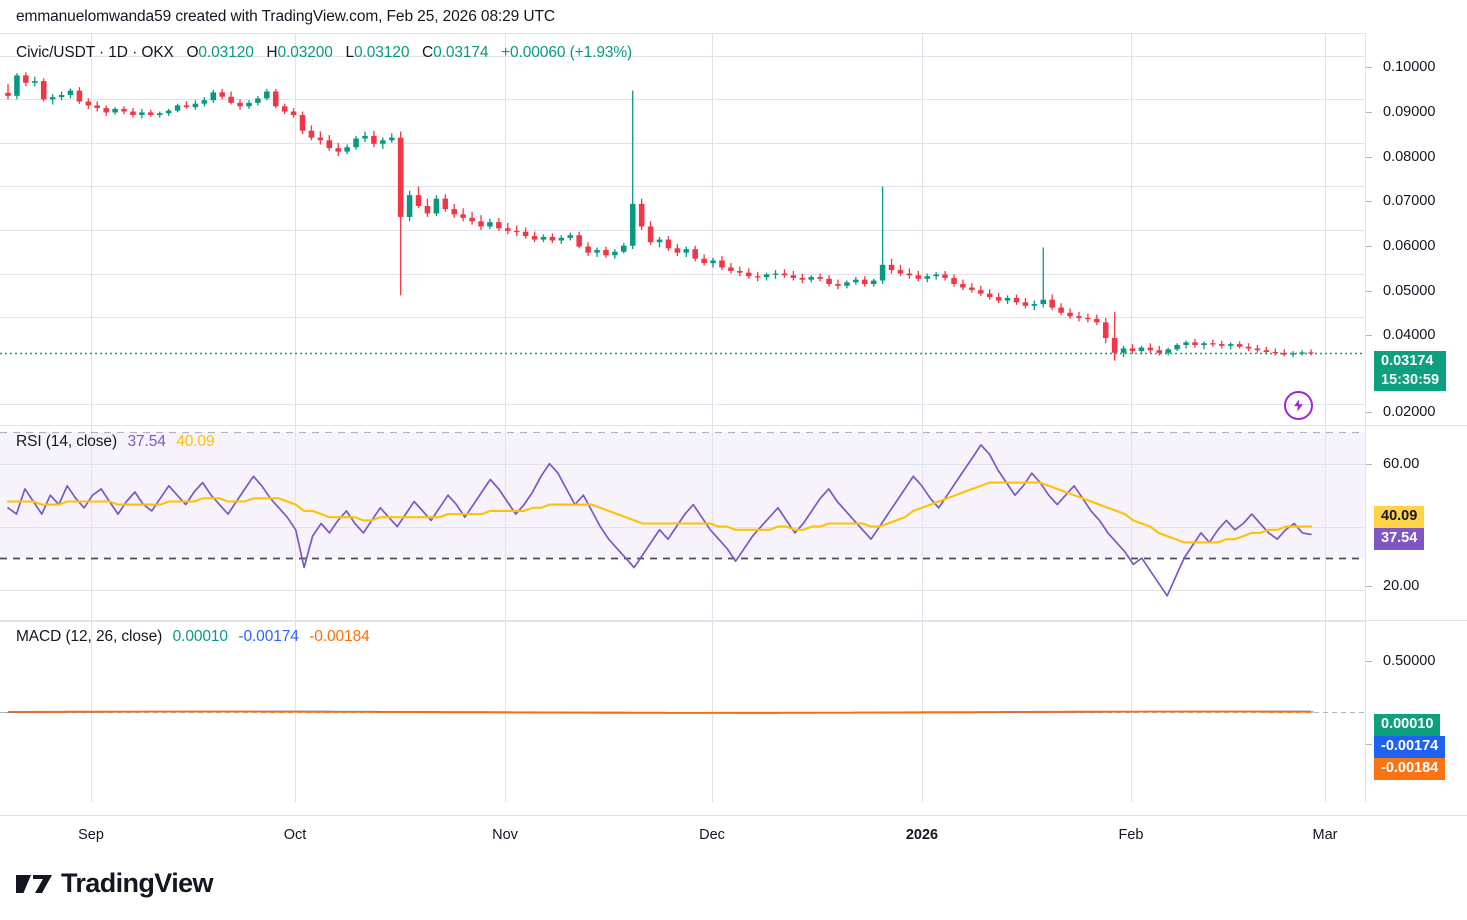 The height and width of the screenshot is (920, 1467). I want to click on macd-legend-macd: -0.00174, so click(268, 636).